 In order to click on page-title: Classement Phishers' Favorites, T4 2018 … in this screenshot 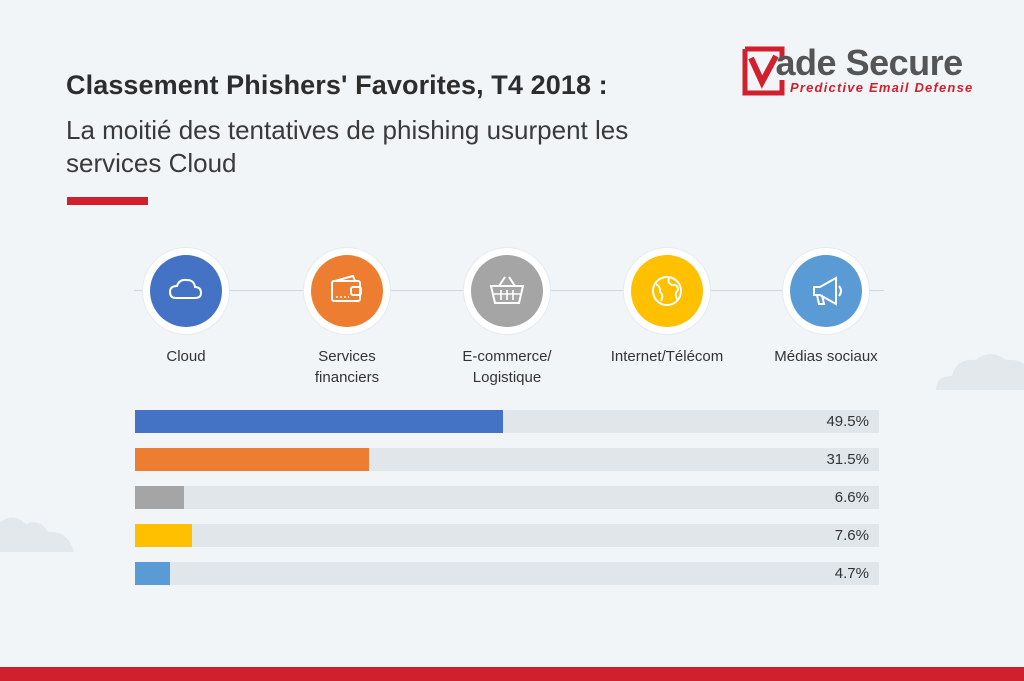, I will do `click(337, 85)`.